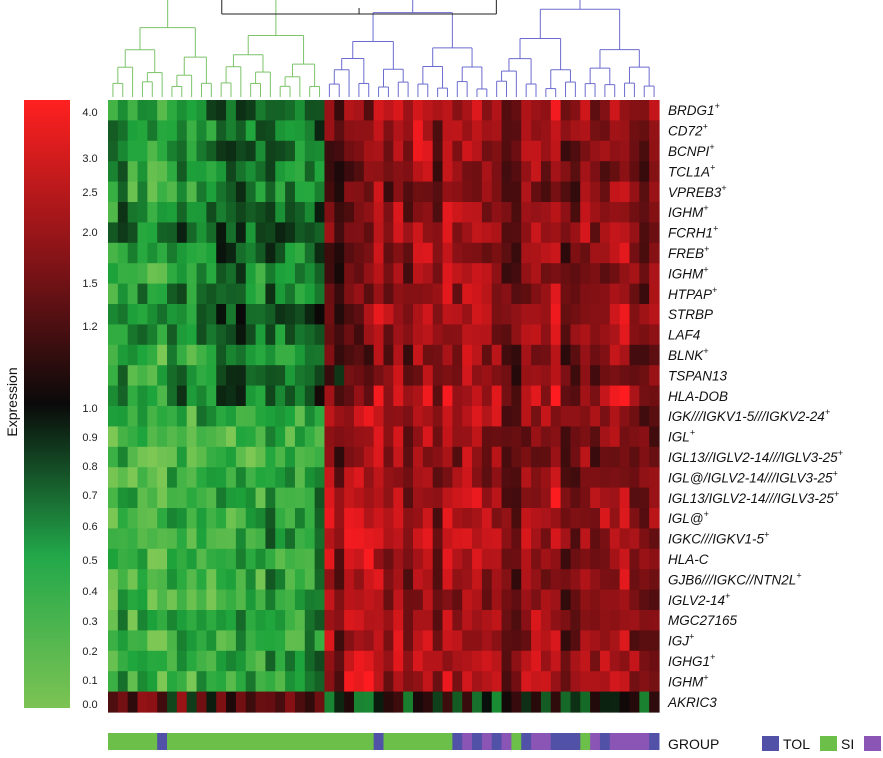 Image resolution: width=883 pixels, height=758 pixels. What do you see at coordinates (691, 660) in the screenshot?
I see `gene-label: IGHG1+` at bounding box center [691, 660].